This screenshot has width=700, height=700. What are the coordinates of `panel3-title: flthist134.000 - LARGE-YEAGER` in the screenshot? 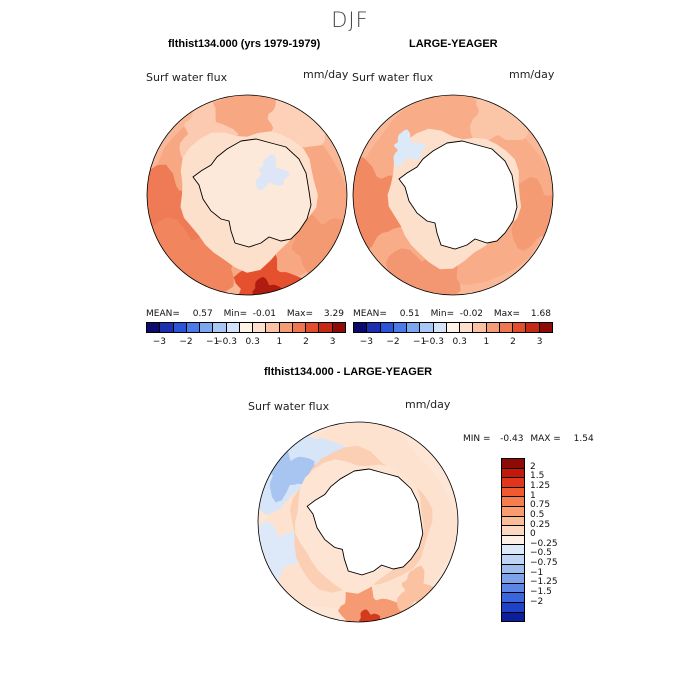 It's located at (348, 372).